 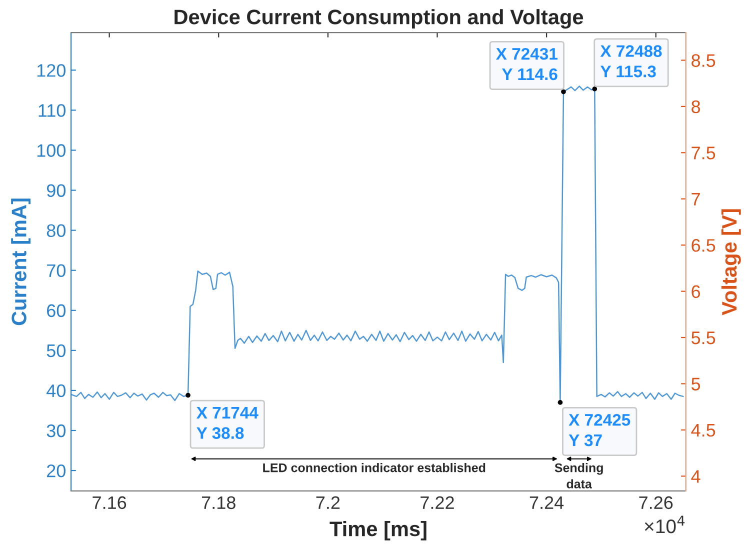 I want to click on x-tick-label: 7.18, so click(x=219, y=503).